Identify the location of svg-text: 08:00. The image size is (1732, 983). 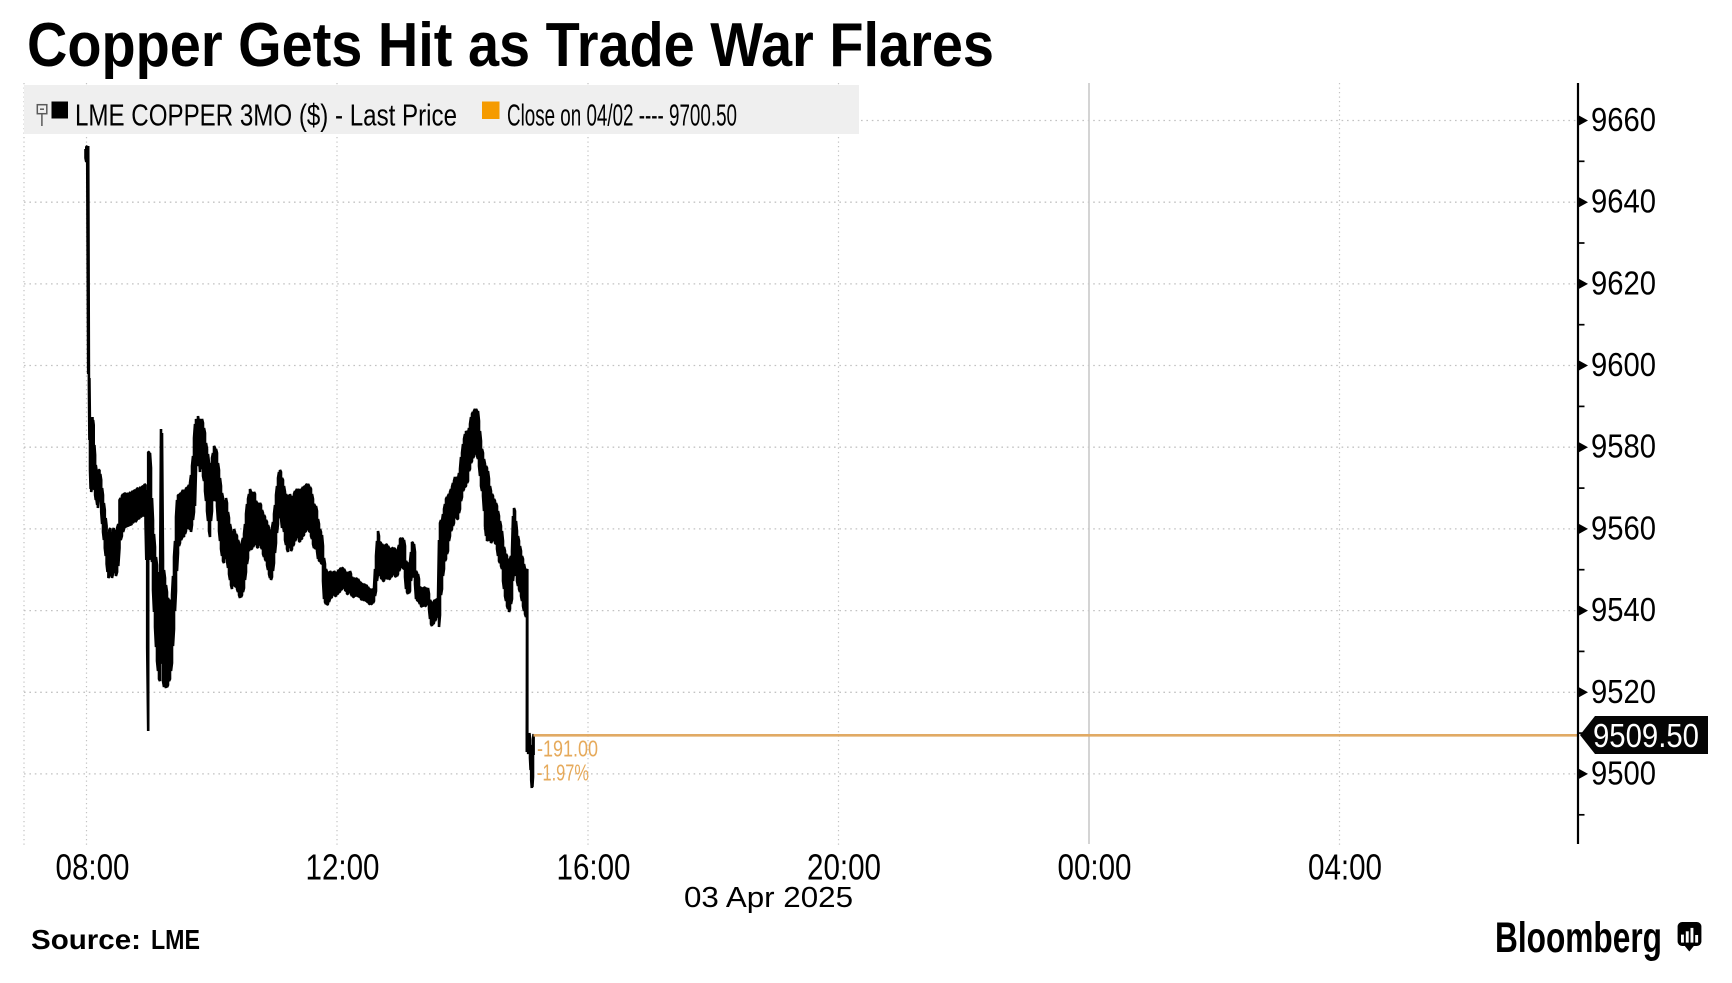
(93, 867).